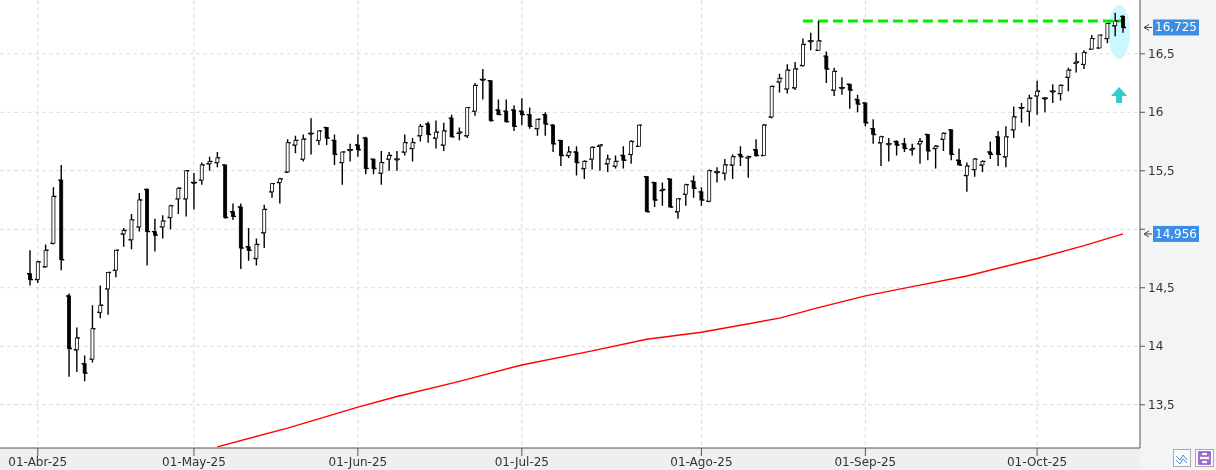 The height and width of the screenshot is (470, 1216). Describe the element at coordinates (1161, 287) in the screenshot. I see `y-tick-label: 14,5` at that location.